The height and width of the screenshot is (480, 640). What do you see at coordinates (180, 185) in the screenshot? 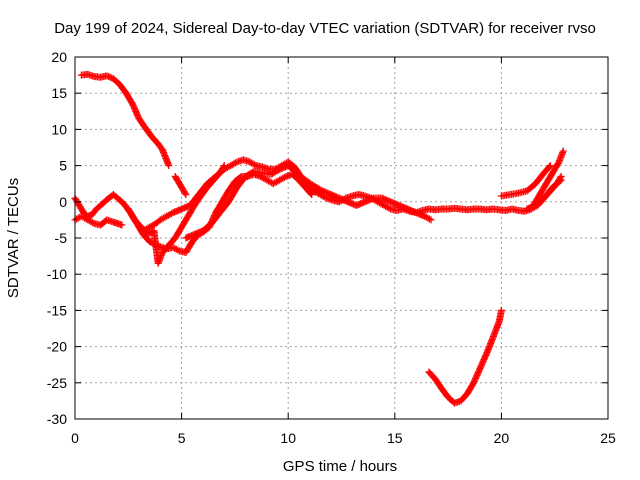
I see `series-trace-b` at bounding box center [180, 185].